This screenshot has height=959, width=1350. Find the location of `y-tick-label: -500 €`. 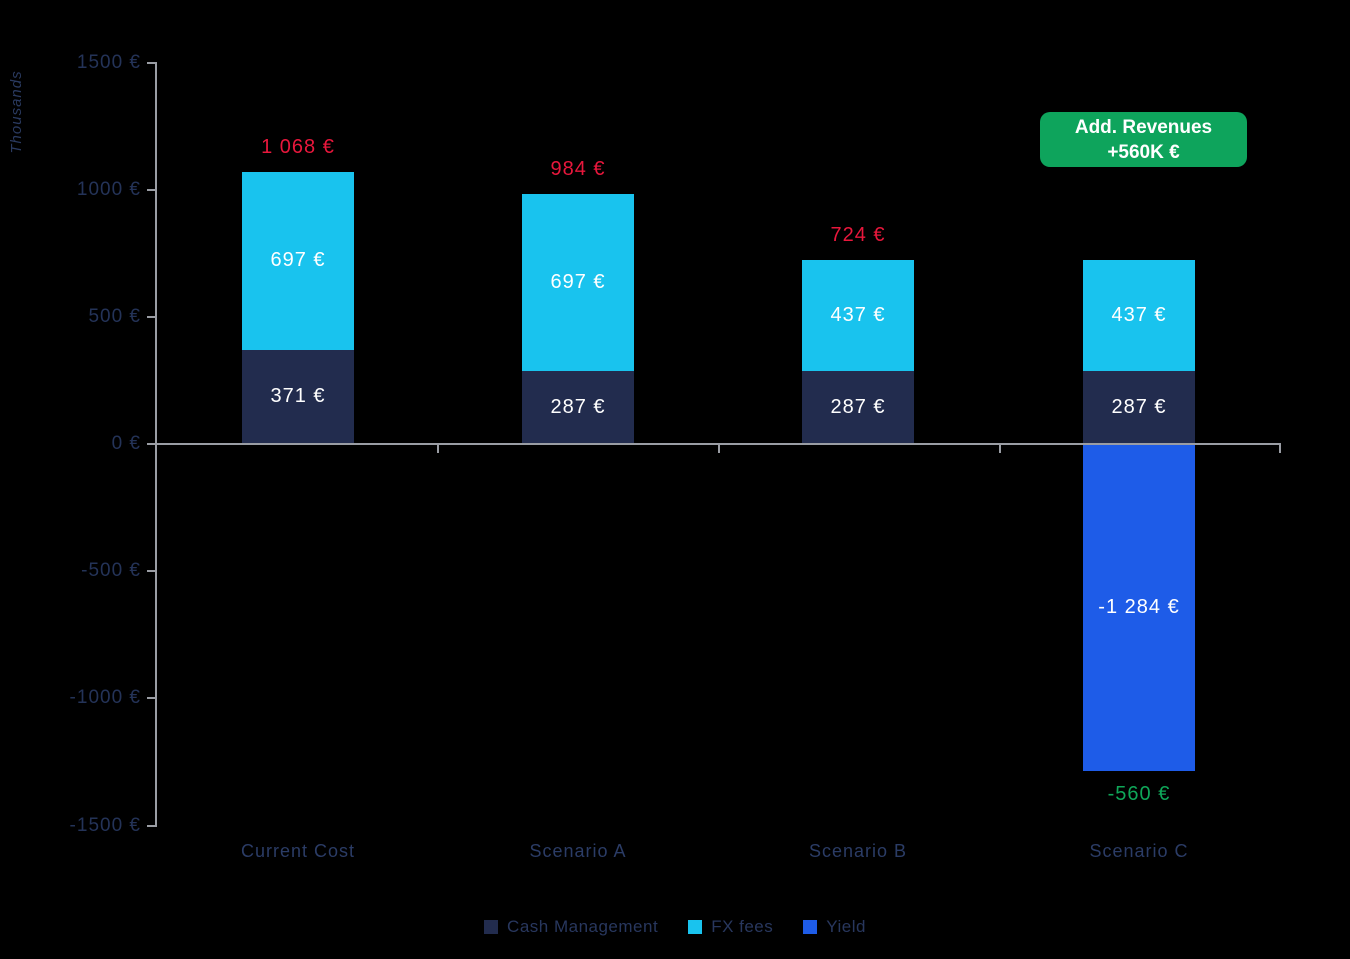

y-tick-label: -500 € is located at coordinates (111, 571).